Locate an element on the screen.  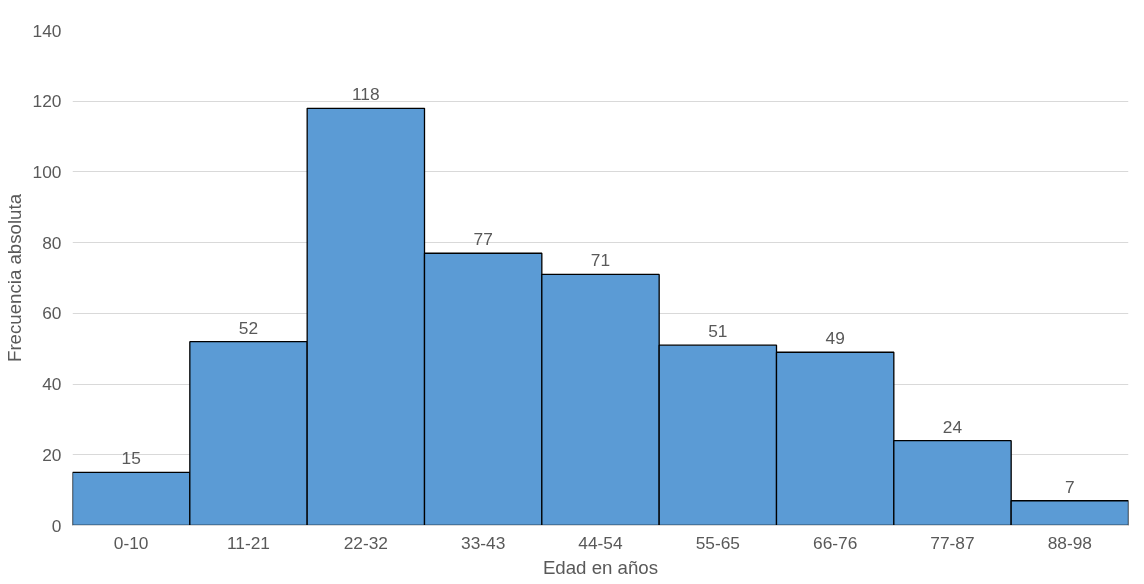
data-label: 118 is located at coordinates (366, 94).